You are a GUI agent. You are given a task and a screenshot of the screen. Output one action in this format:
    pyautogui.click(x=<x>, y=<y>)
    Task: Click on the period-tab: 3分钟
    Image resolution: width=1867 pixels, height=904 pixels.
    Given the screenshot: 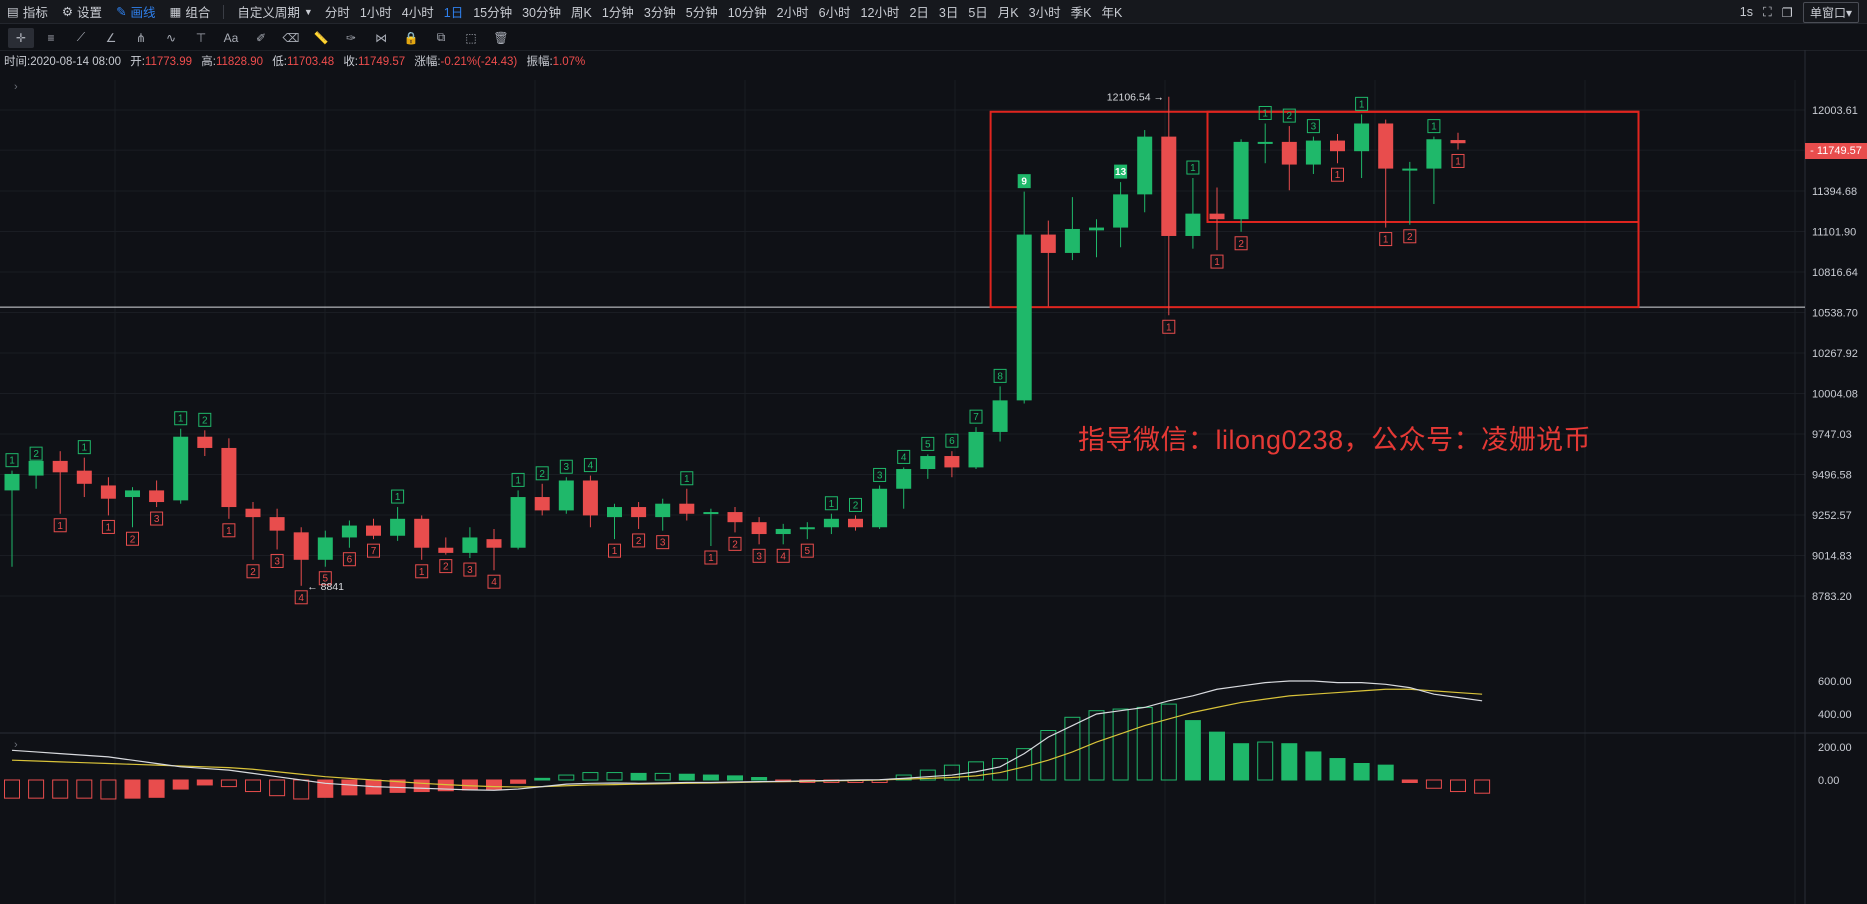 What is the action you would take?
    pyautogui.click(x=659, y=13)
    